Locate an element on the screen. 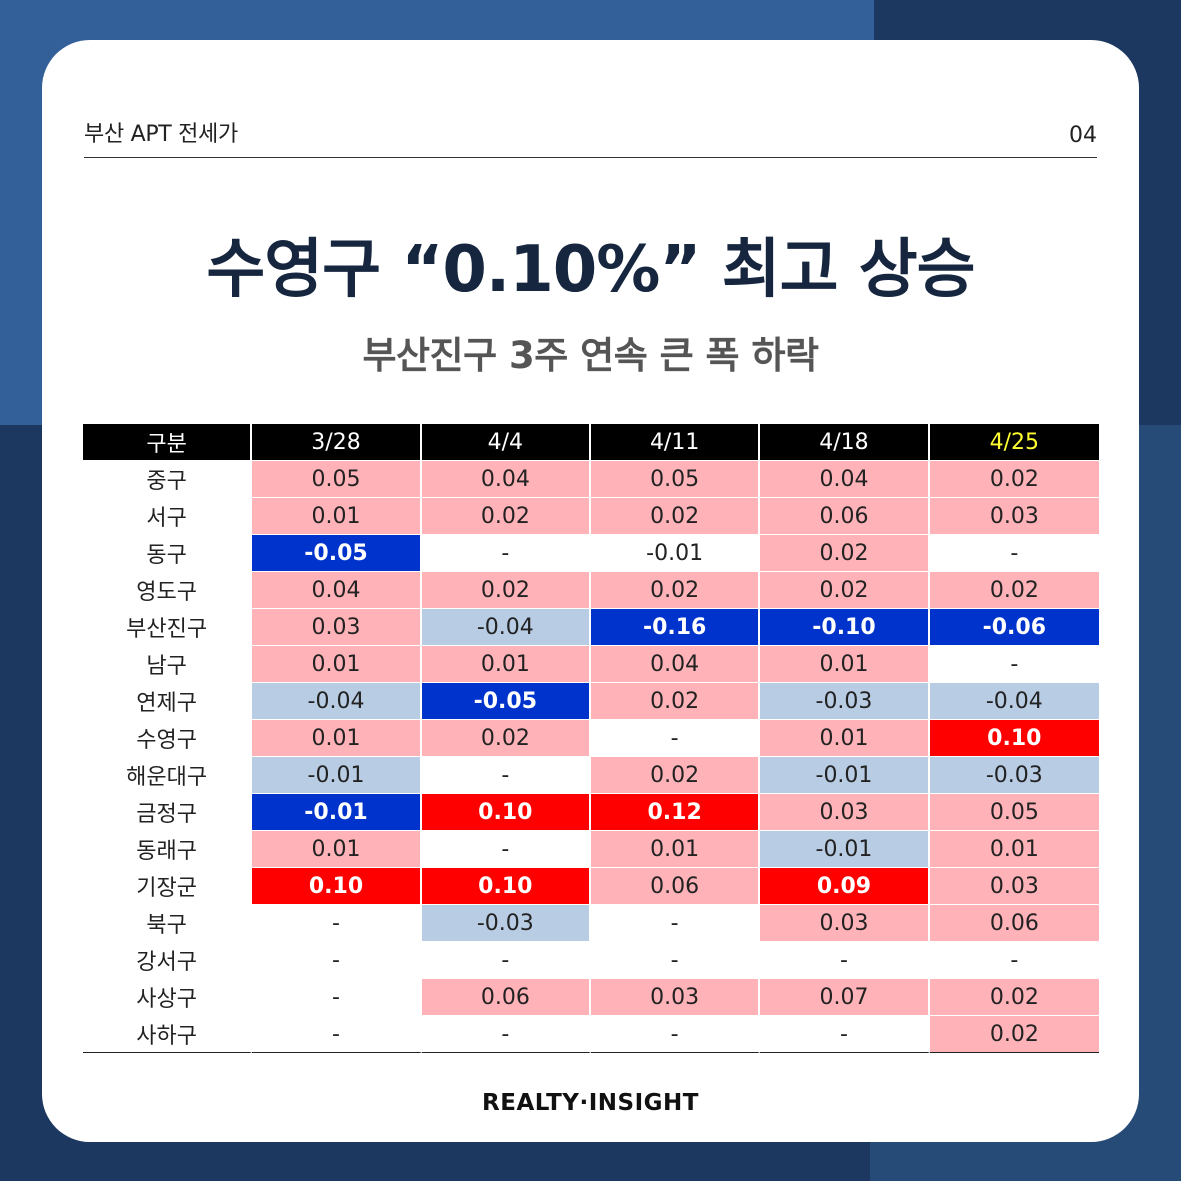 The width and height of the screenshot is (1181, 1181). district-label: 사상구 is located at coordinates (168, 996).